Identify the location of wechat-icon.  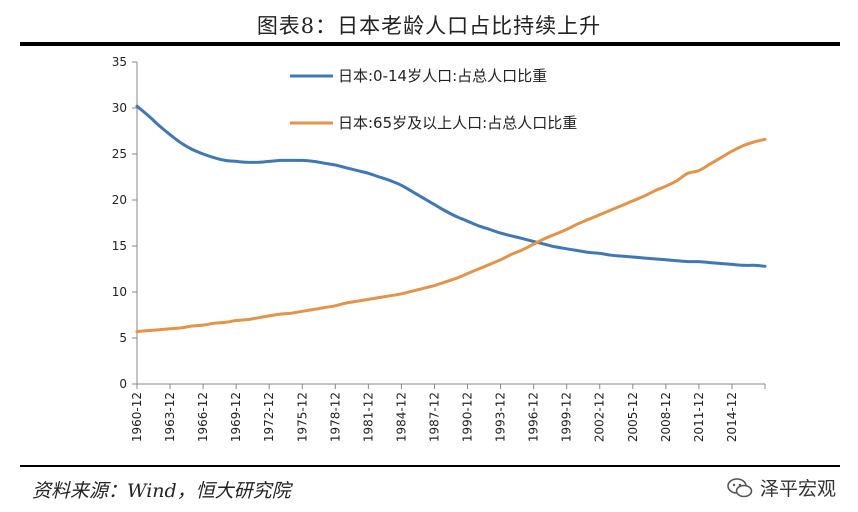
(740, 487).